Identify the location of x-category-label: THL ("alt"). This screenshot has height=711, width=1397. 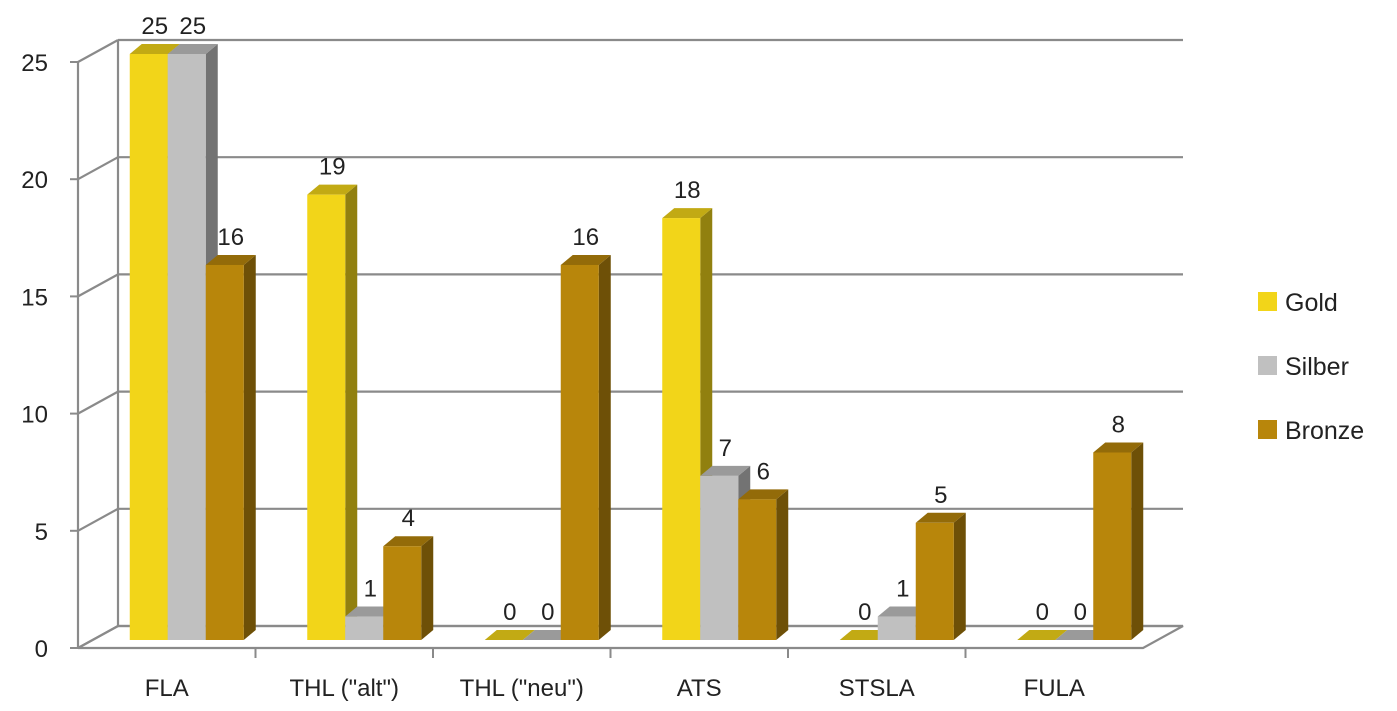
(345, 688).